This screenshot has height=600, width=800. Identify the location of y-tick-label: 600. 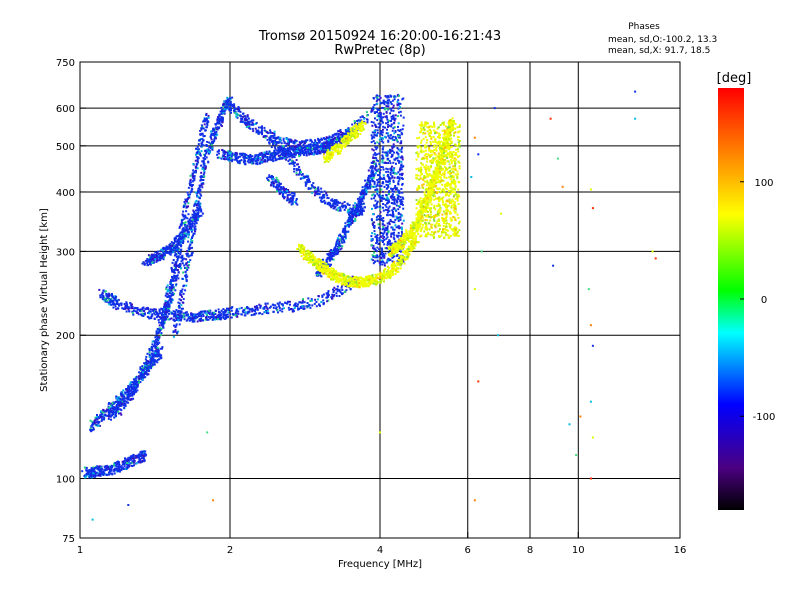
(65, 109).